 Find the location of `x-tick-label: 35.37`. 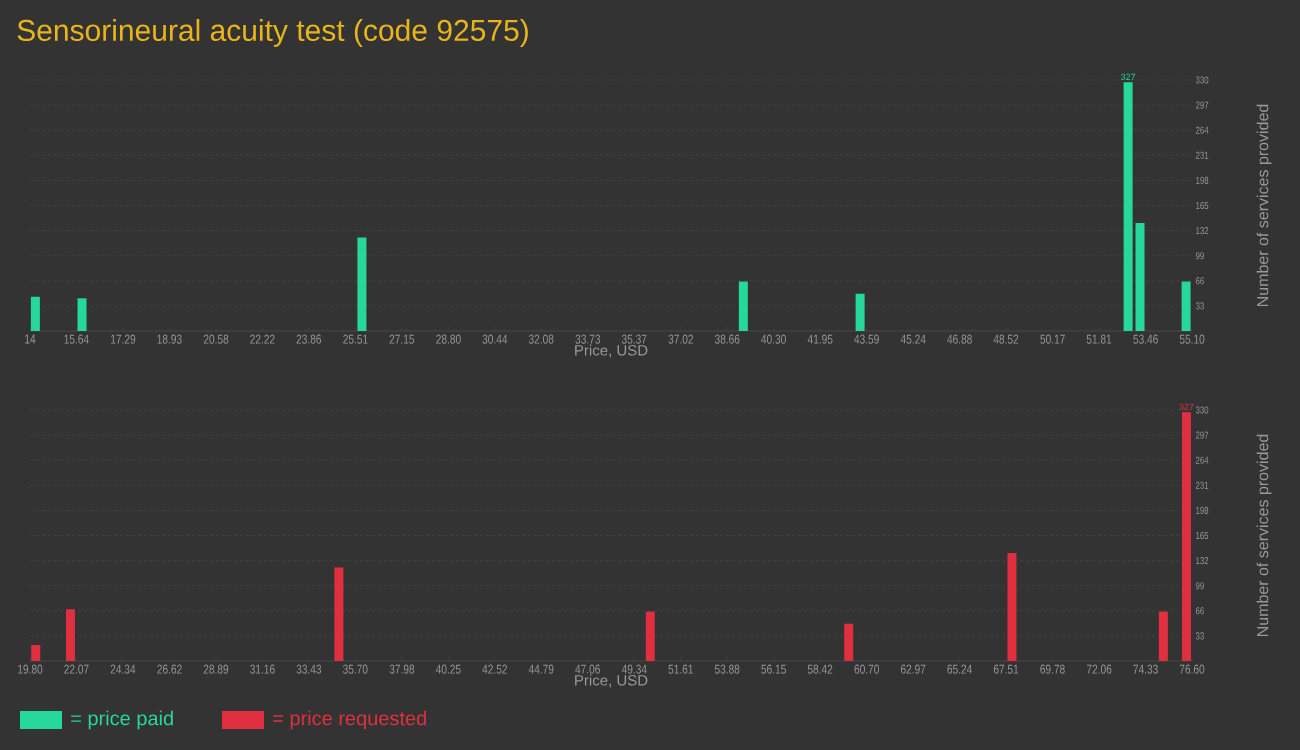

x-tick-label: 35.37 is located at coordinates (634, 339).